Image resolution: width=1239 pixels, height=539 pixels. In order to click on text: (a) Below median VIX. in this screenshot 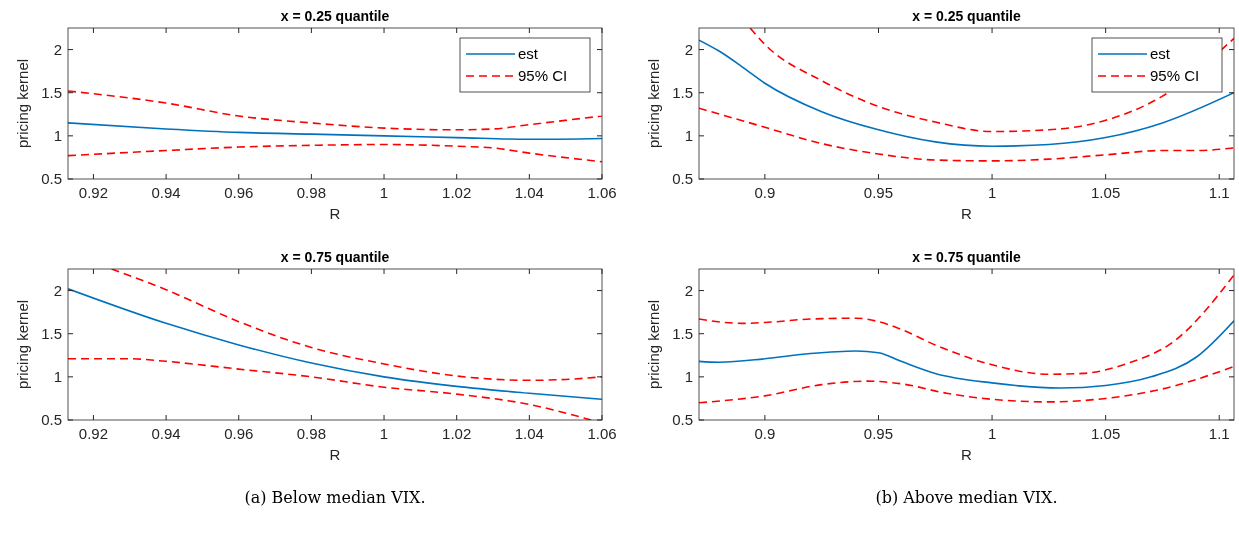, I will do `click(335, 497)`.